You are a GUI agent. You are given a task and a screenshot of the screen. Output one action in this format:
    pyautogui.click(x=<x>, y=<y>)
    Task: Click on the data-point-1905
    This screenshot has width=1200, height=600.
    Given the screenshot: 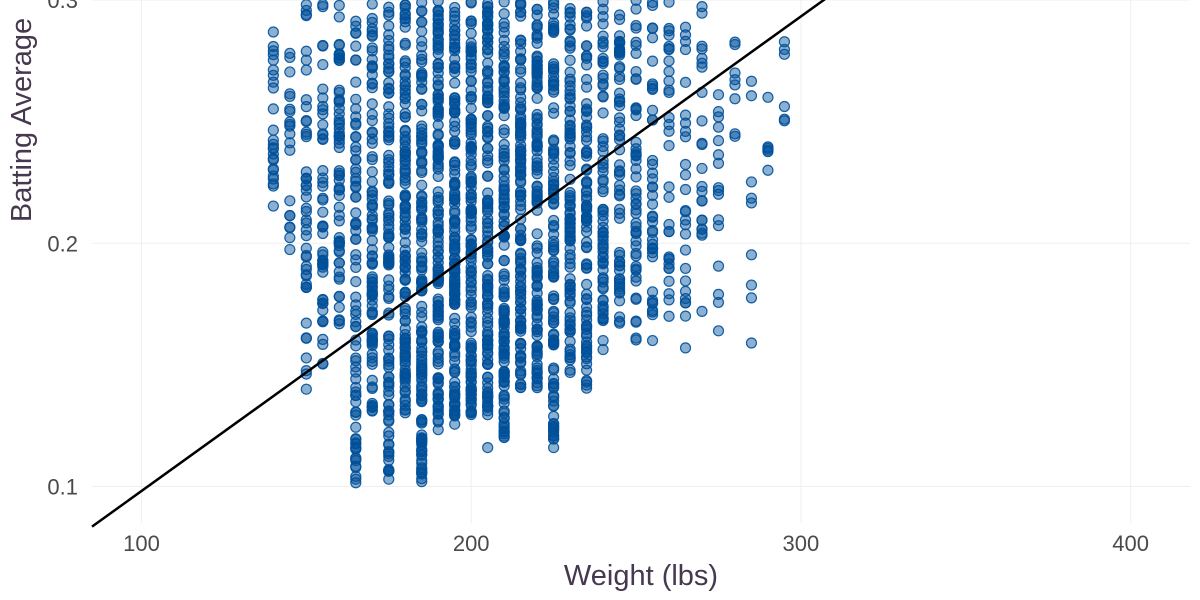 What is the action you would take?
    pyautogui.click(x=586, y=326)
    